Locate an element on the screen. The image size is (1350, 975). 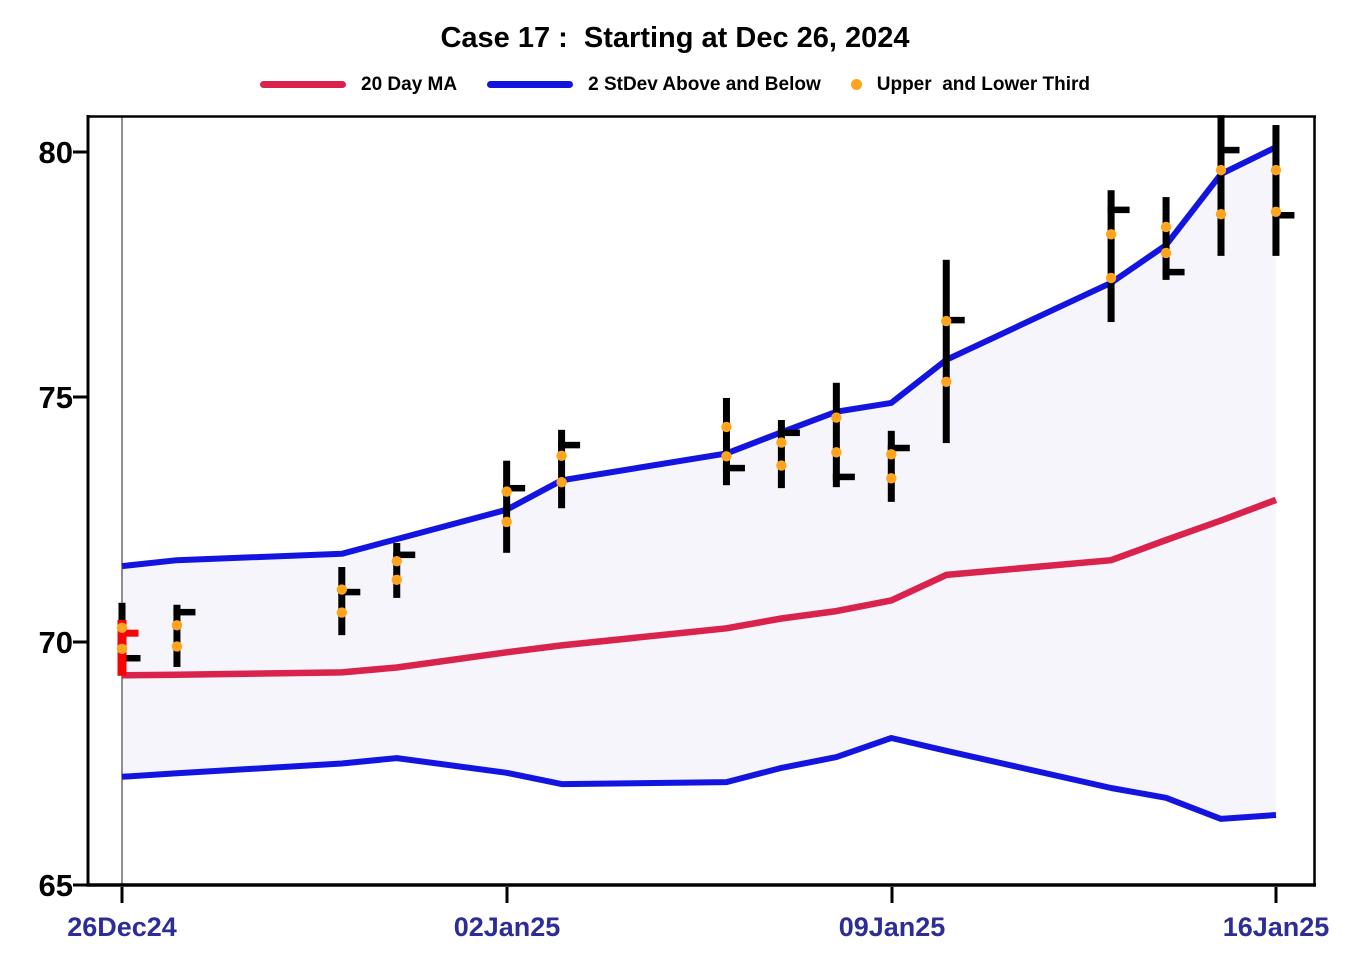
xtick-label-09jan25: 09Jan25 is located at coordinates (892, 927).